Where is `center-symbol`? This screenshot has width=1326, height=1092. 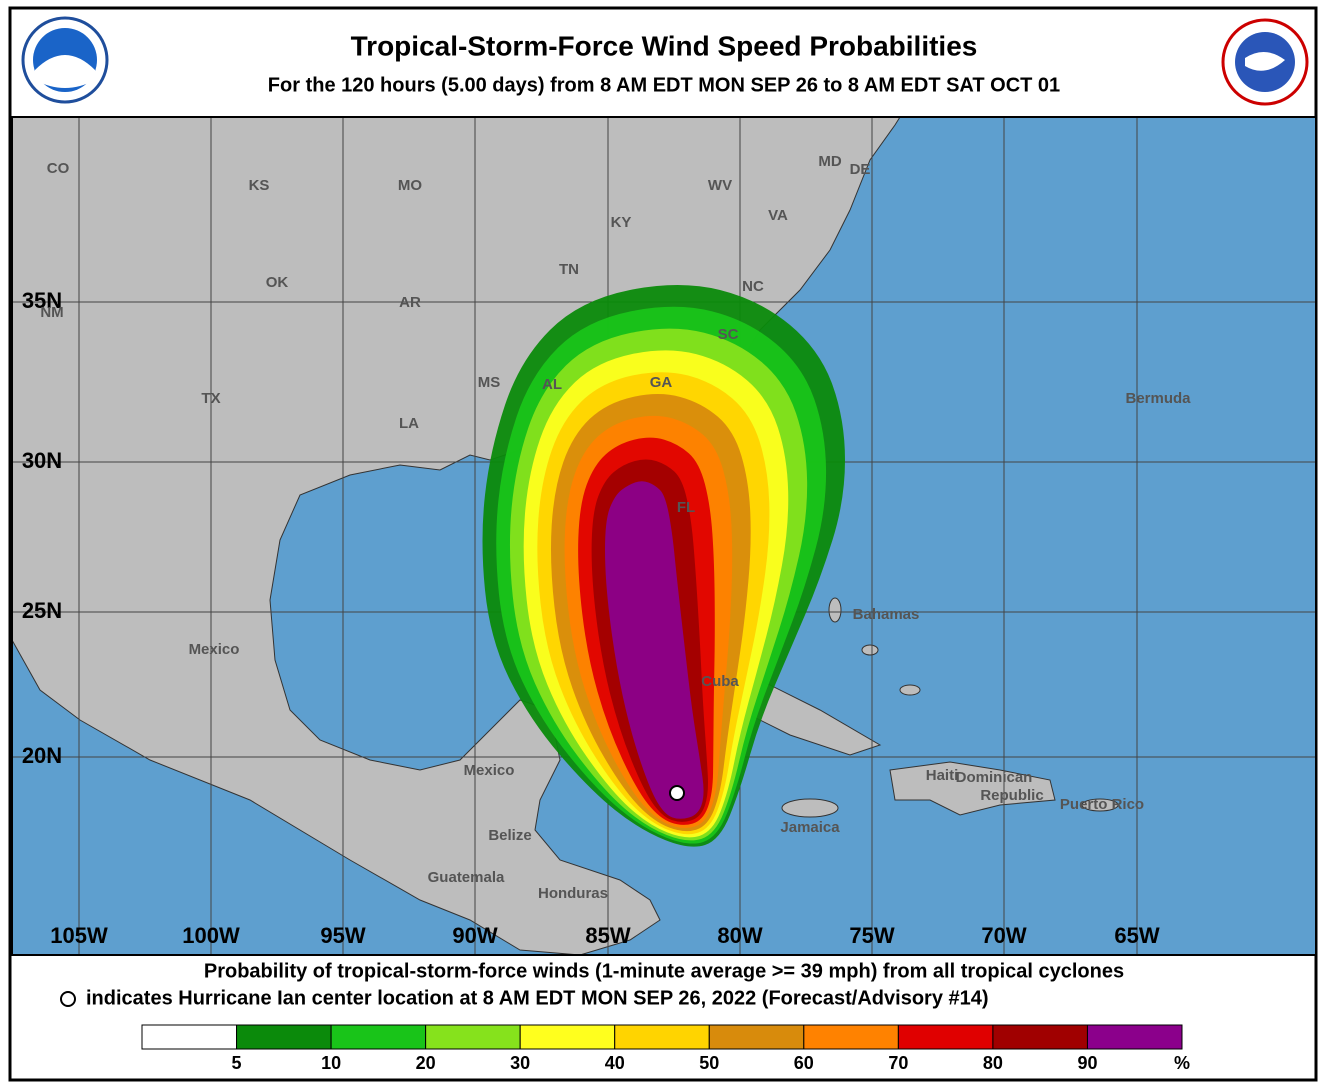 center-symbol is located at coordinates (68, 999).